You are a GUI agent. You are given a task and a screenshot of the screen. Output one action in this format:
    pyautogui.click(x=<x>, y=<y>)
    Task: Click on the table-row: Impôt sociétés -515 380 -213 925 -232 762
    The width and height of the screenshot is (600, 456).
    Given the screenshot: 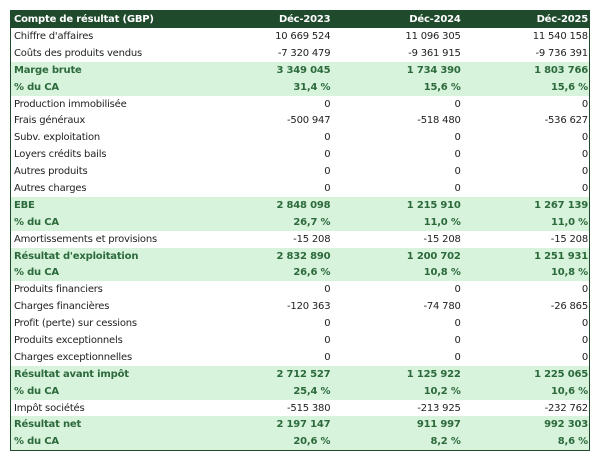 What is the action you would take?
    pyautogui.click(x=300, y=408)
    